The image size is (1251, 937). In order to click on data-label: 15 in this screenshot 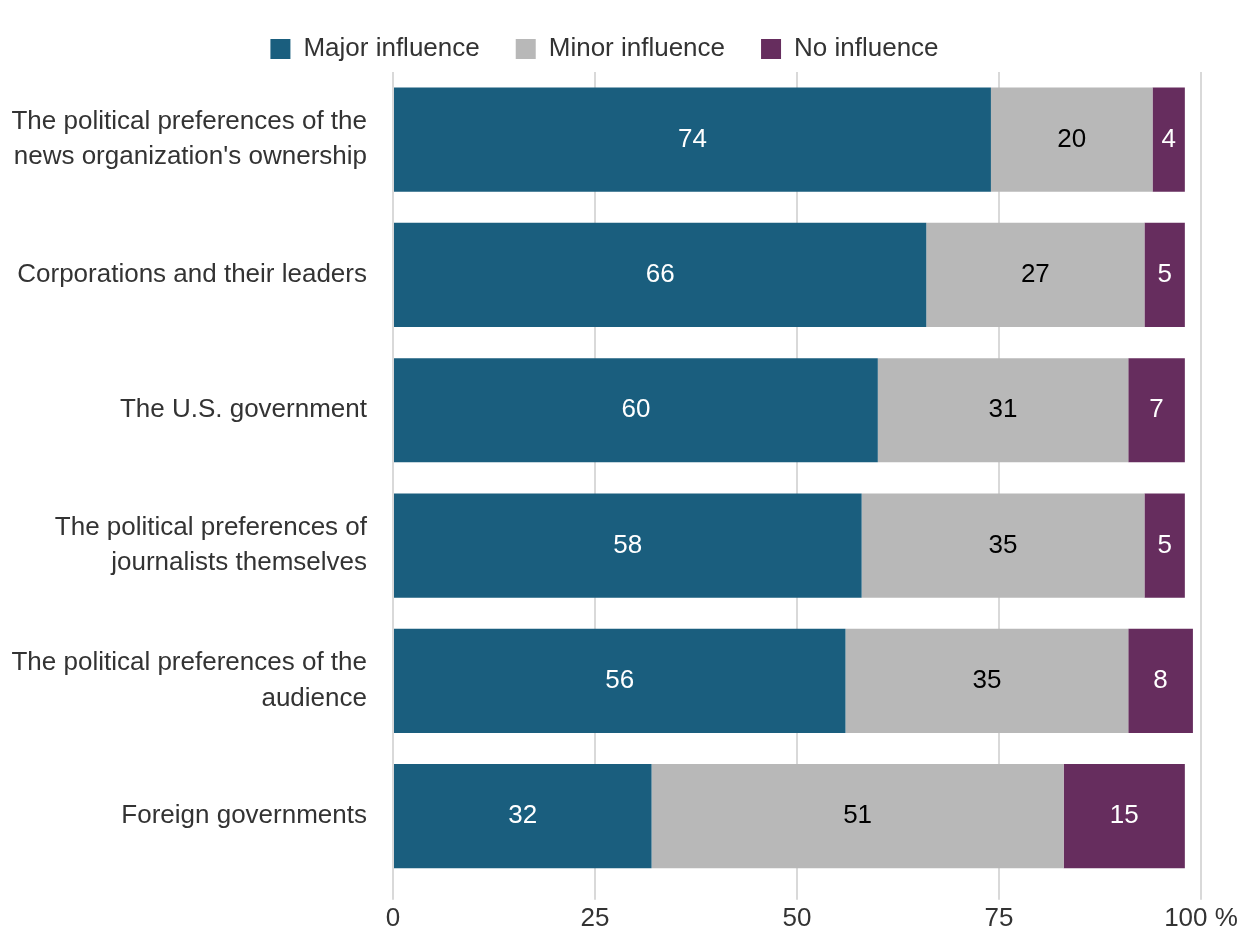, I will do `click(1124, 814)`.